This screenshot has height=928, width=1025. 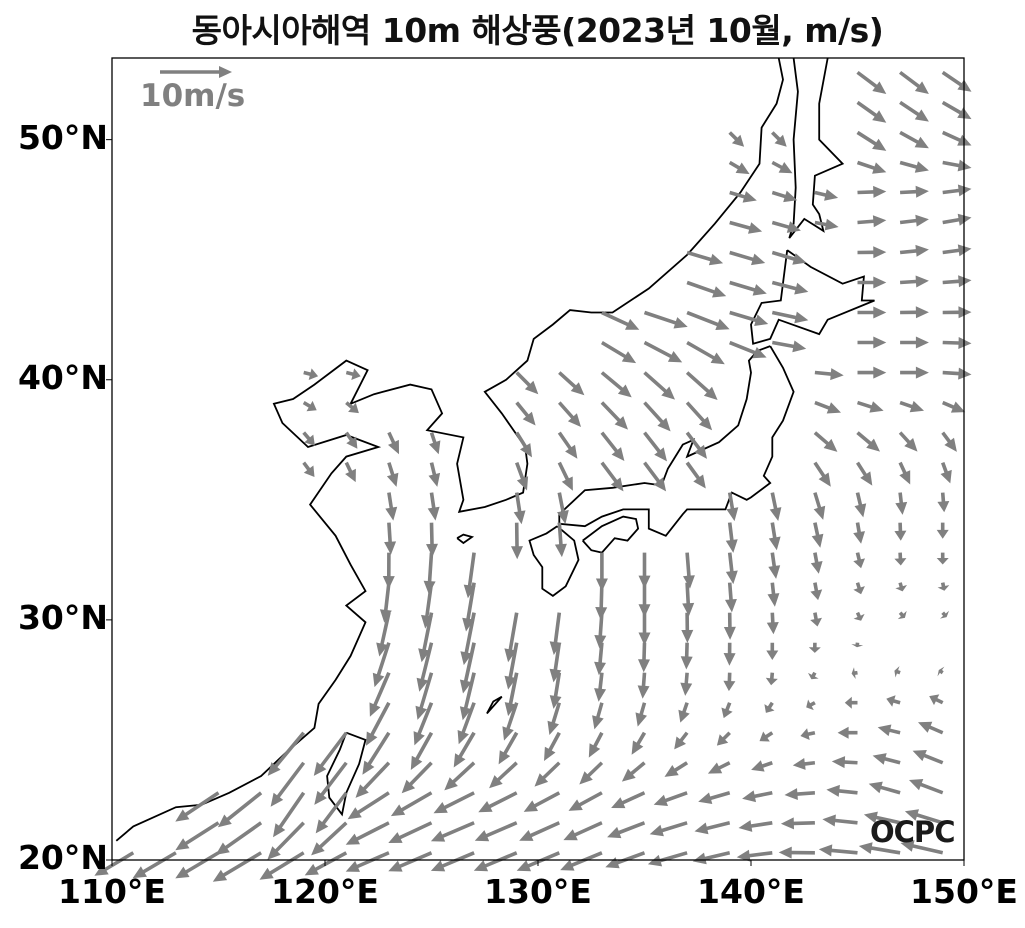 What do you see at coordinates (964, 891) in the screenshot?
I see `lon-tick-label: 150°E` at bounding box center [964, 891].